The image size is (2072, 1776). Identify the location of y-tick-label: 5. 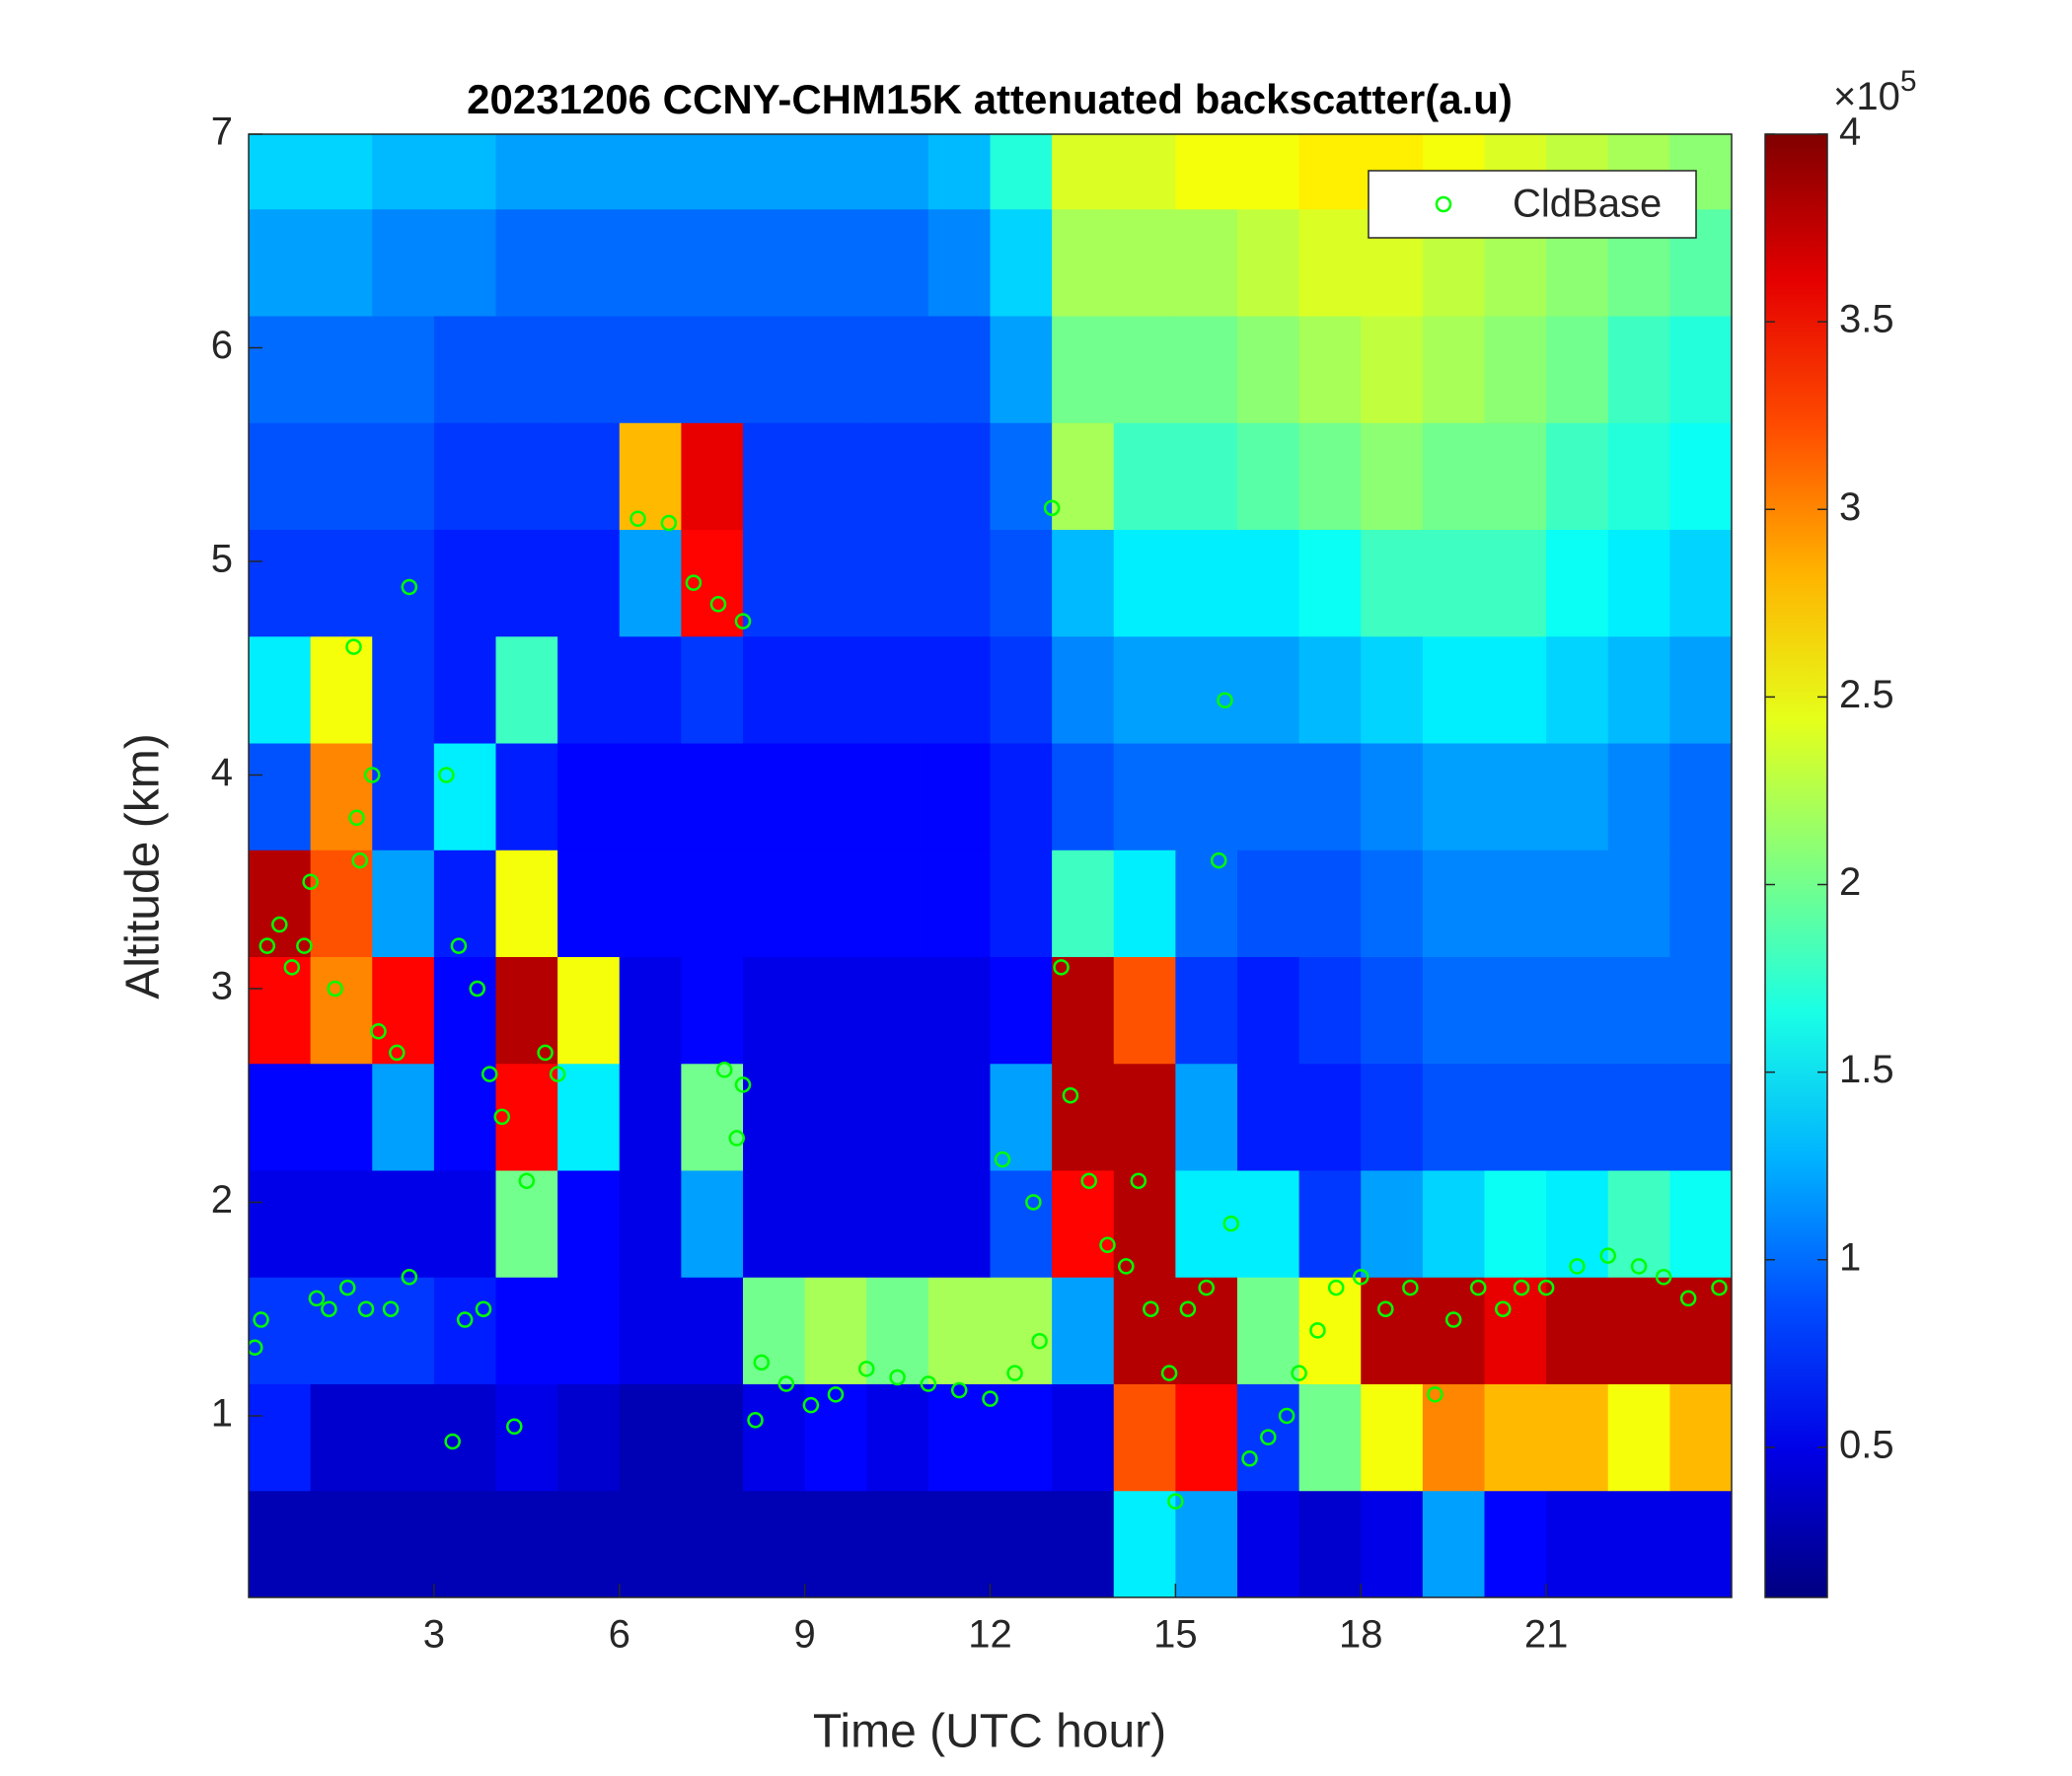
(222, 559).